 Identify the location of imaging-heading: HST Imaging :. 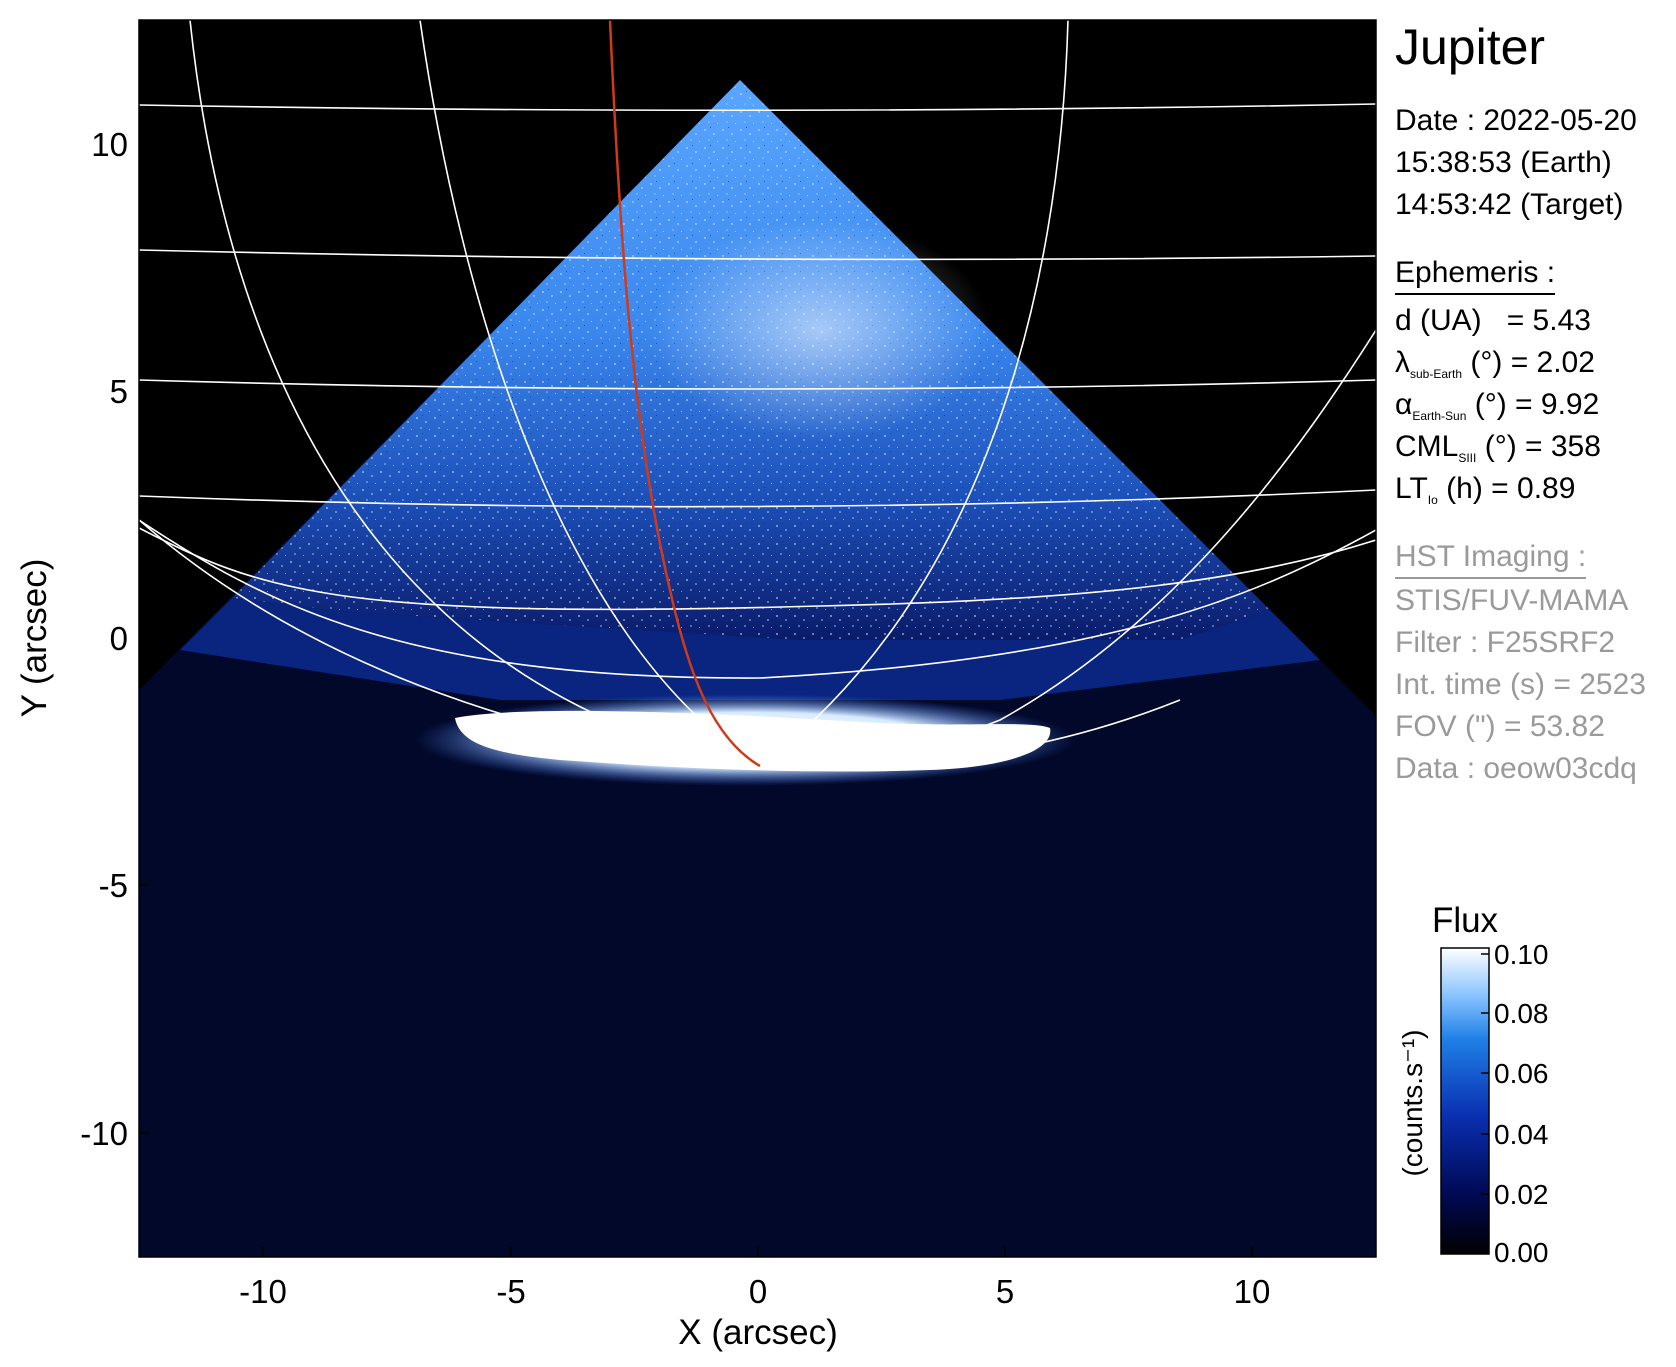
(1491, 559).